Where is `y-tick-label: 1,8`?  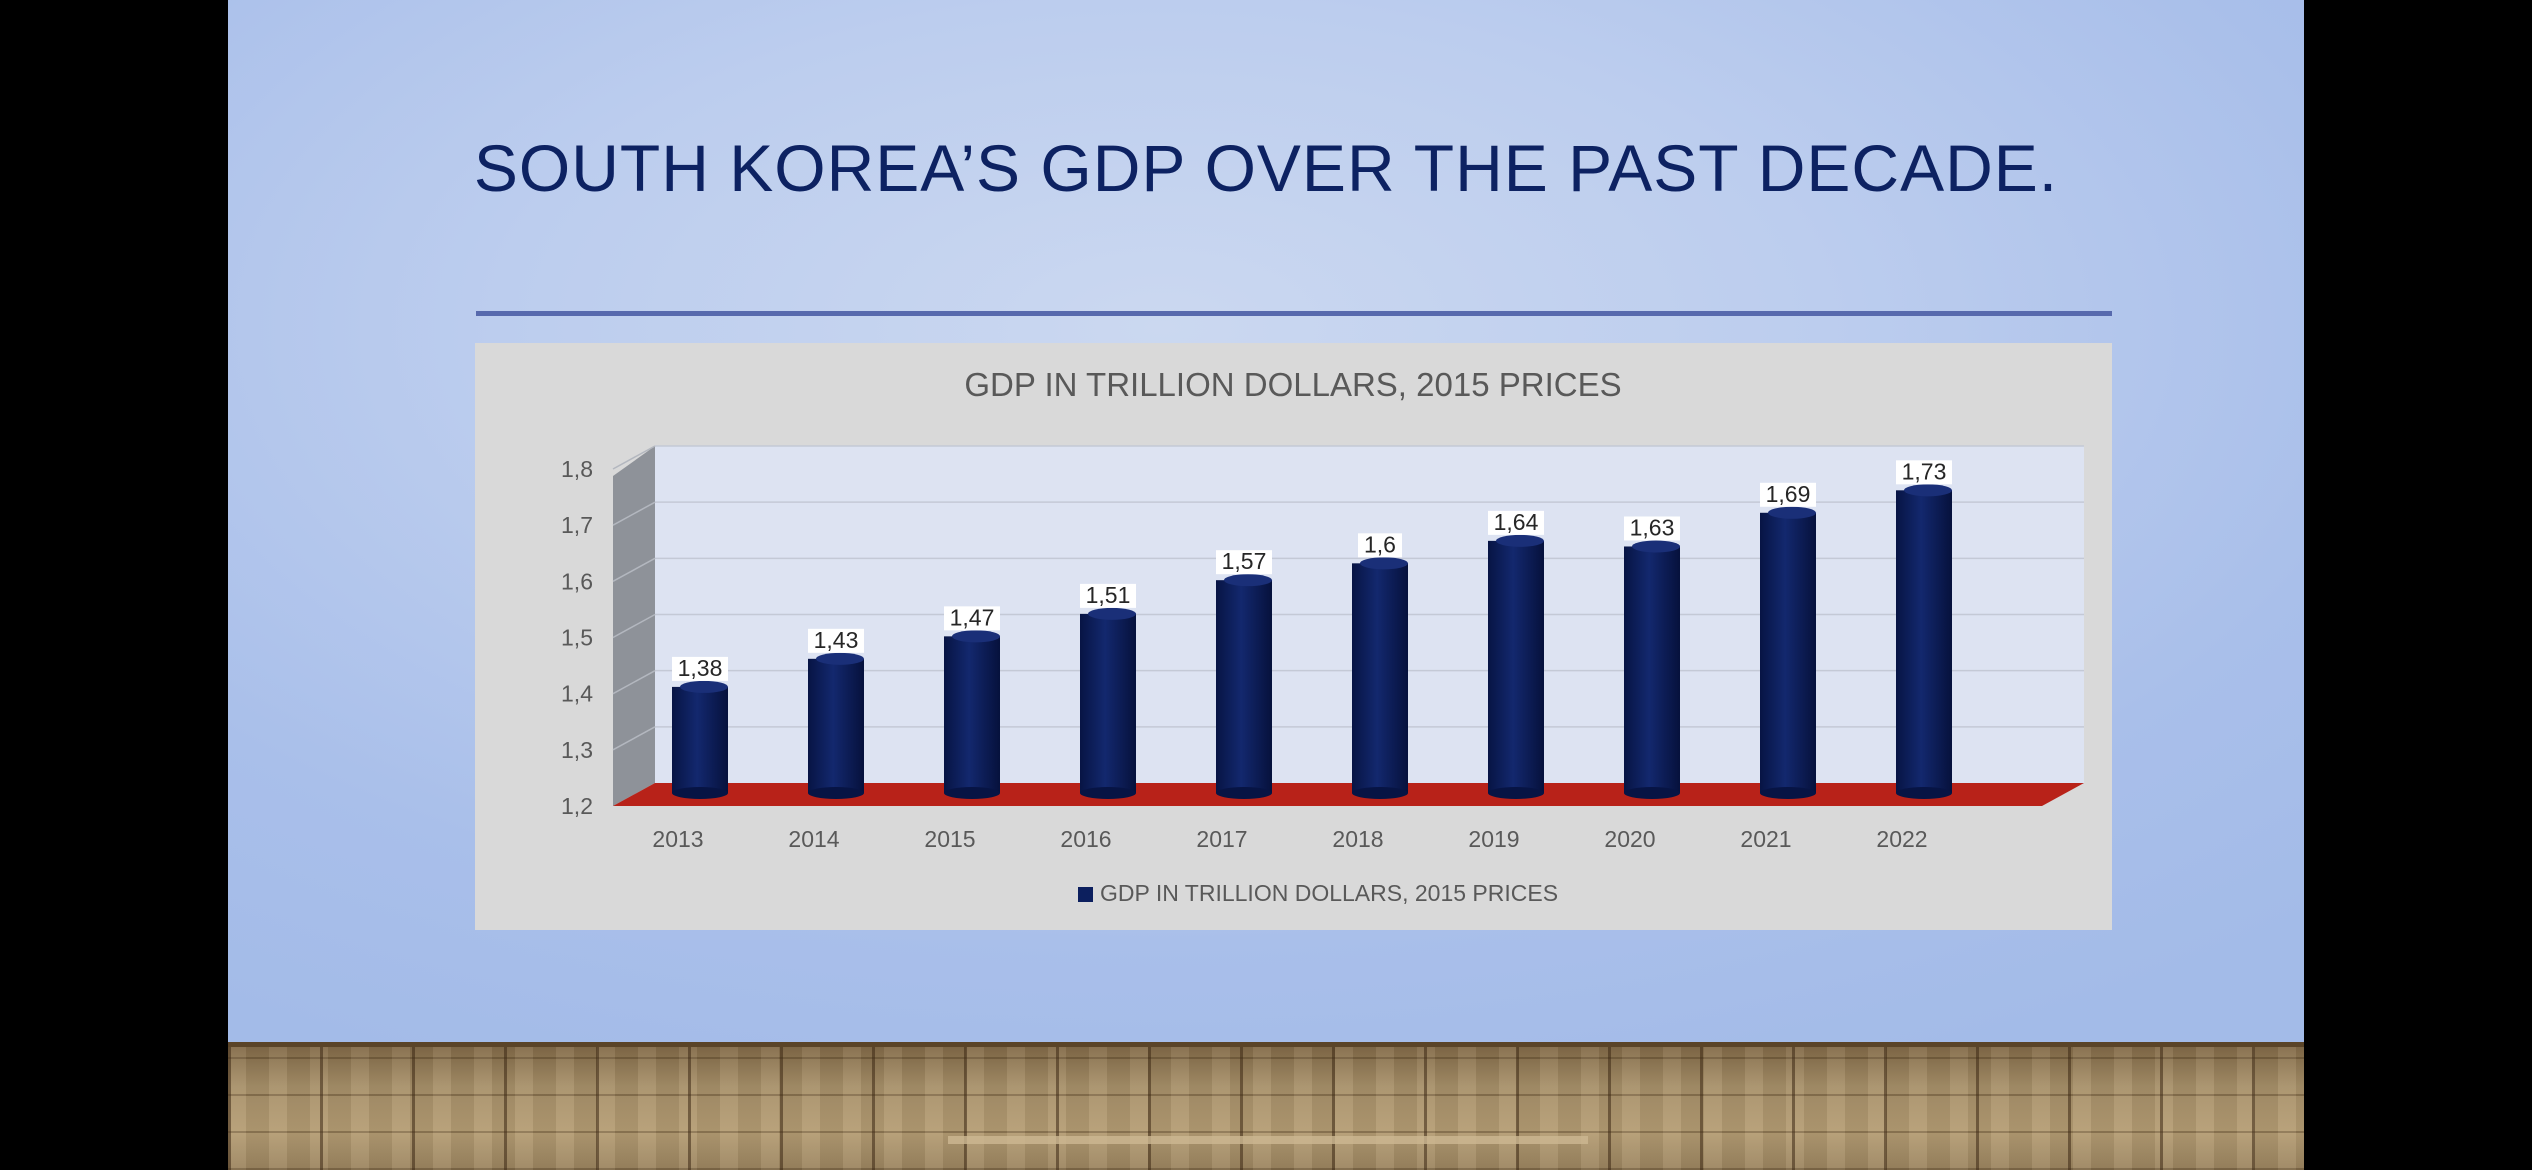 y-tick-label: 1,8 is located at coordinates (577, 469).